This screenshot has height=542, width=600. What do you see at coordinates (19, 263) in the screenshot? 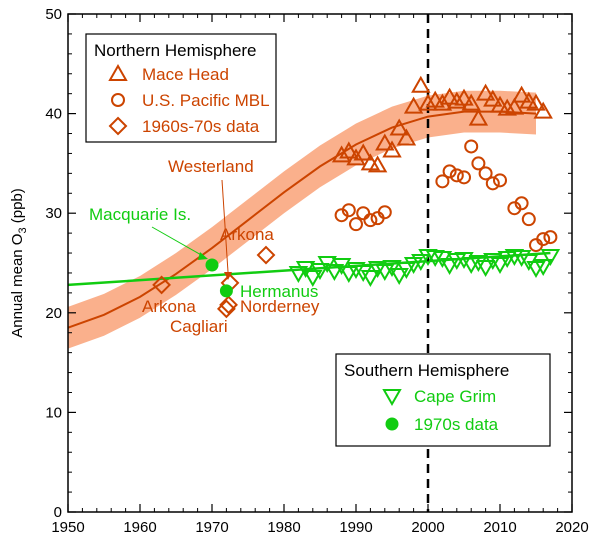
I see `y-axis-label: Annual mean O3 (ppb)` at bounding box center [19, 263].